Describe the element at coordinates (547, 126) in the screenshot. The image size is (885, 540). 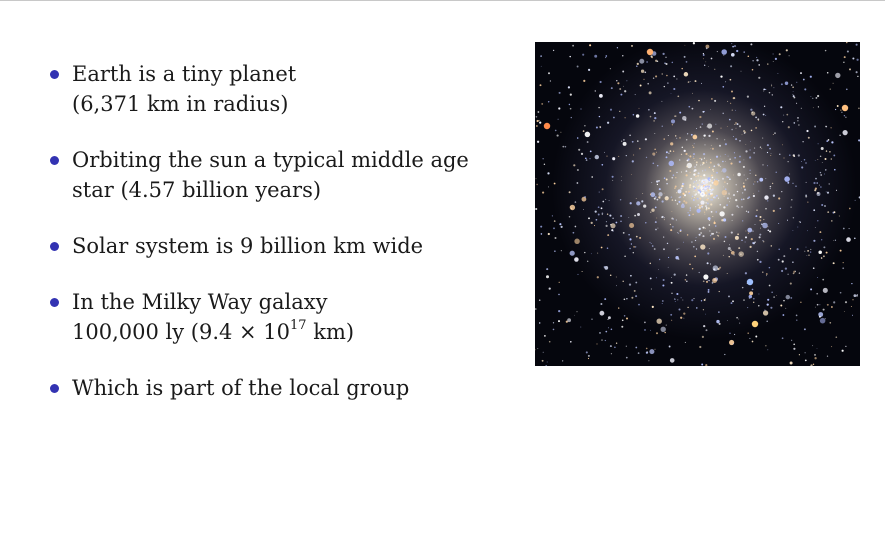
I see `bright-star-dot` at that location.